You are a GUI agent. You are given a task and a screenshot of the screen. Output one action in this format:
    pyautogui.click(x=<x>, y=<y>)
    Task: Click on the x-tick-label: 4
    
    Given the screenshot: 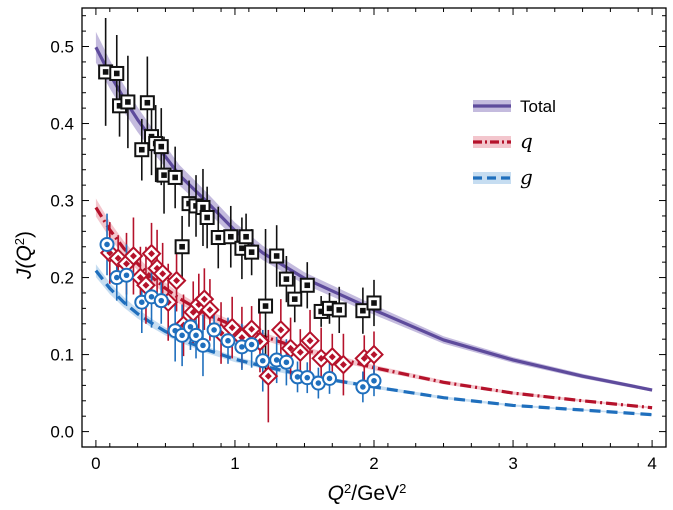 What is the action you would take?
    pyautogui.click(x=651, y=463)
    